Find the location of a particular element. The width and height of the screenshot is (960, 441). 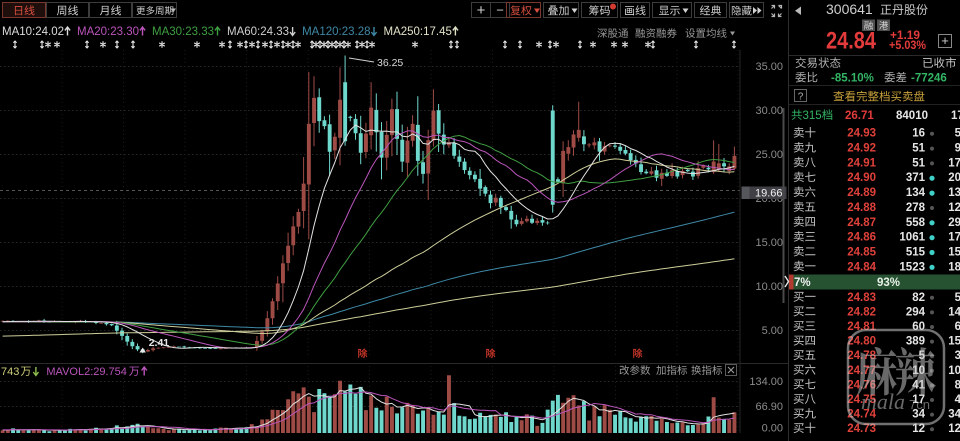

svg-text: 24.89 is located at coordinates (861, 193).